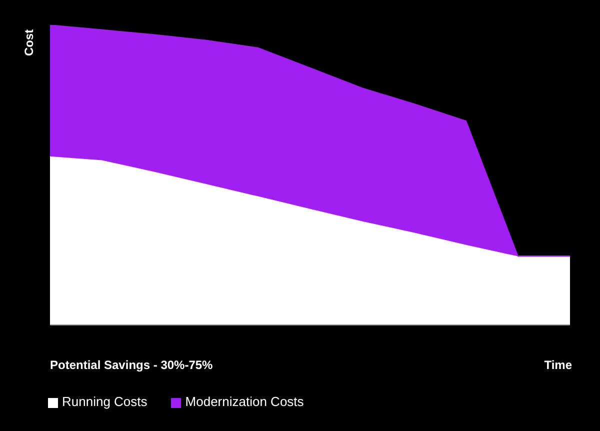  What do you see at coordinates (105, 401) in the screenshot?
I see `legend-label: Running Costs` at bounding box center [105, 401].